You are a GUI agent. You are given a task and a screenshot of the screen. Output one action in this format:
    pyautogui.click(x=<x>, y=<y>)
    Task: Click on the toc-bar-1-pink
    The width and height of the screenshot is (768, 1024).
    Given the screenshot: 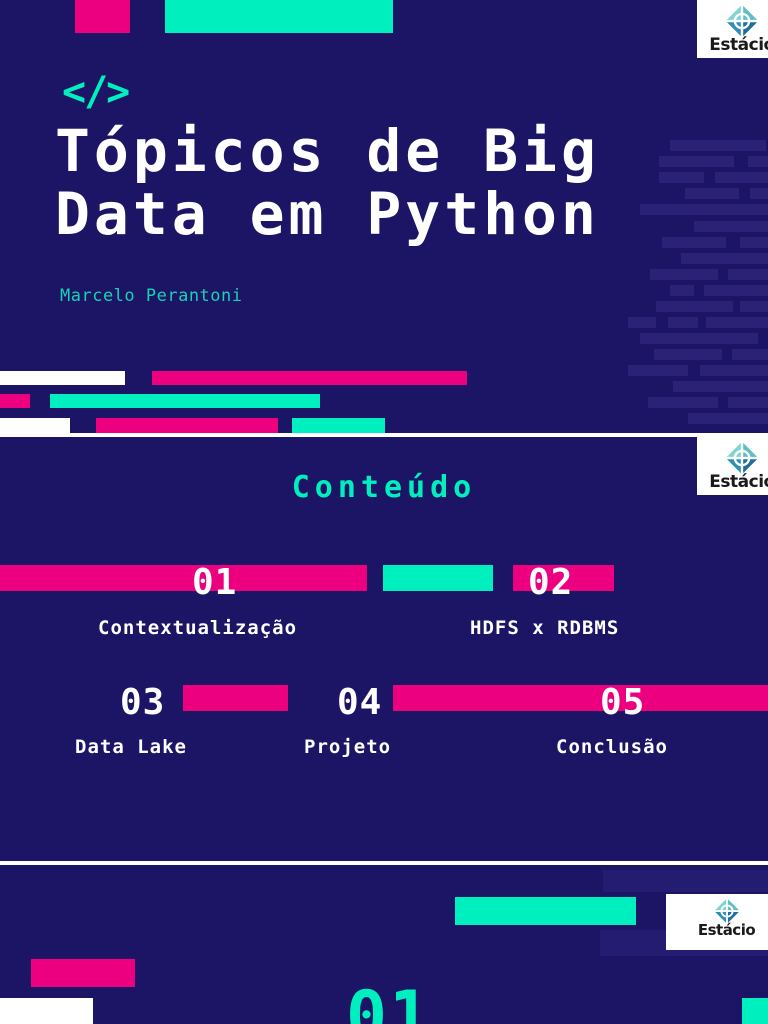 What is the action you would take?
    pyautogui.click(x=183, y=578)
    